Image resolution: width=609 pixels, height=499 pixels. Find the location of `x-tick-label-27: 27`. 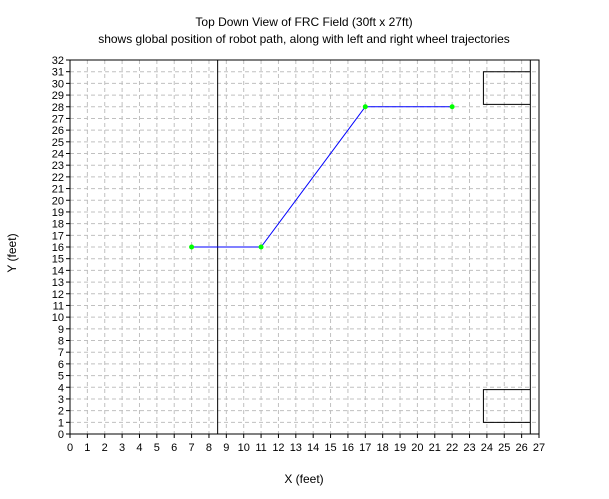

x-tick-label-27: 27 is located at coordinates (539, 448).